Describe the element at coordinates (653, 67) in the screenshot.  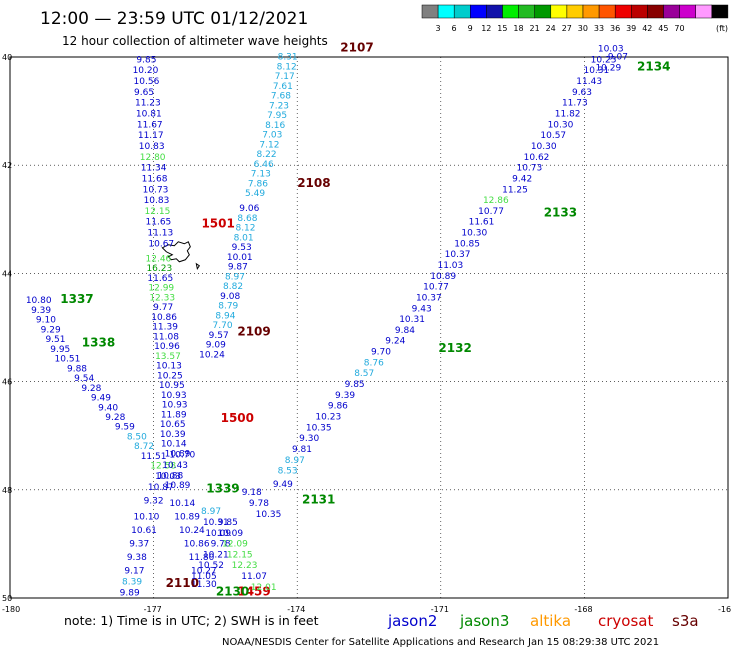
I see `pass-time-label: 2134` at that location.